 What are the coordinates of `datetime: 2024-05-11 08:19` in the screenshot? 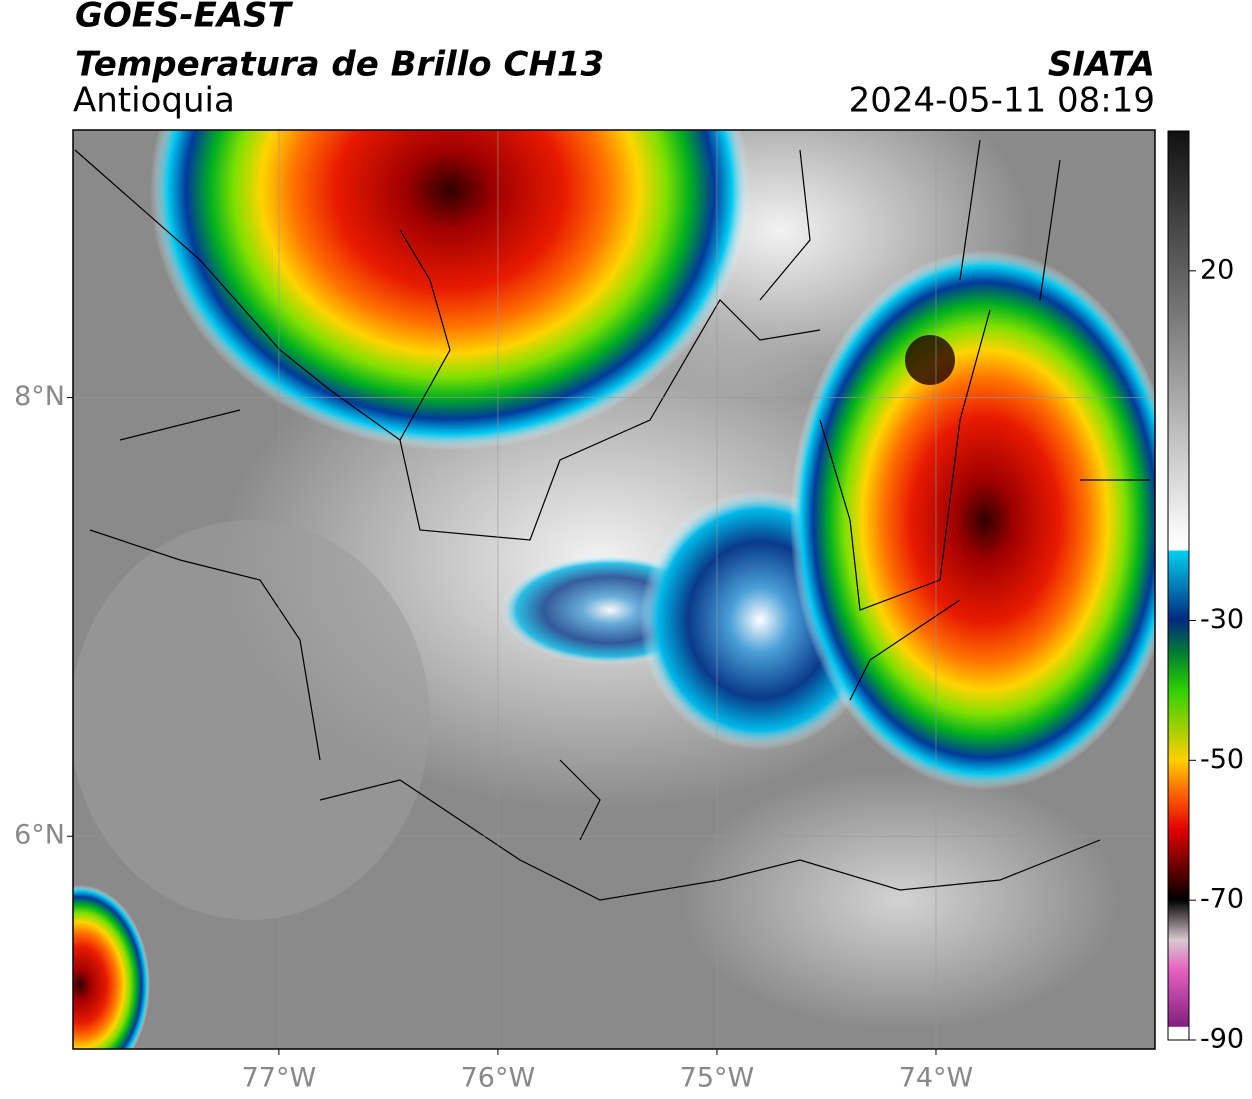 It's located at (1002, 101).